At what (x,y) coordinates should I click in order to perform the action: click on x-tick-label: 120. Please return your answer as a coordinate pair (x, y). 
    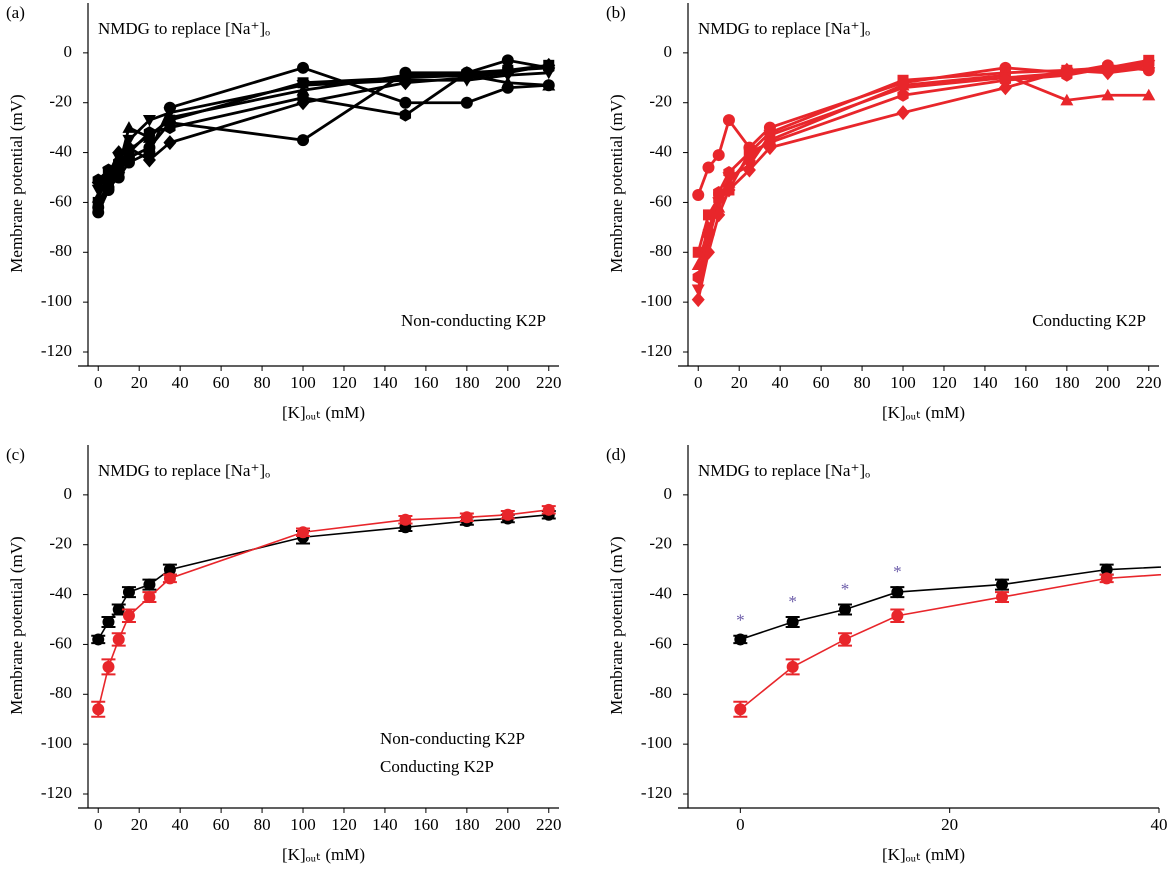
    Looking at the image, I should click on (344, 382).